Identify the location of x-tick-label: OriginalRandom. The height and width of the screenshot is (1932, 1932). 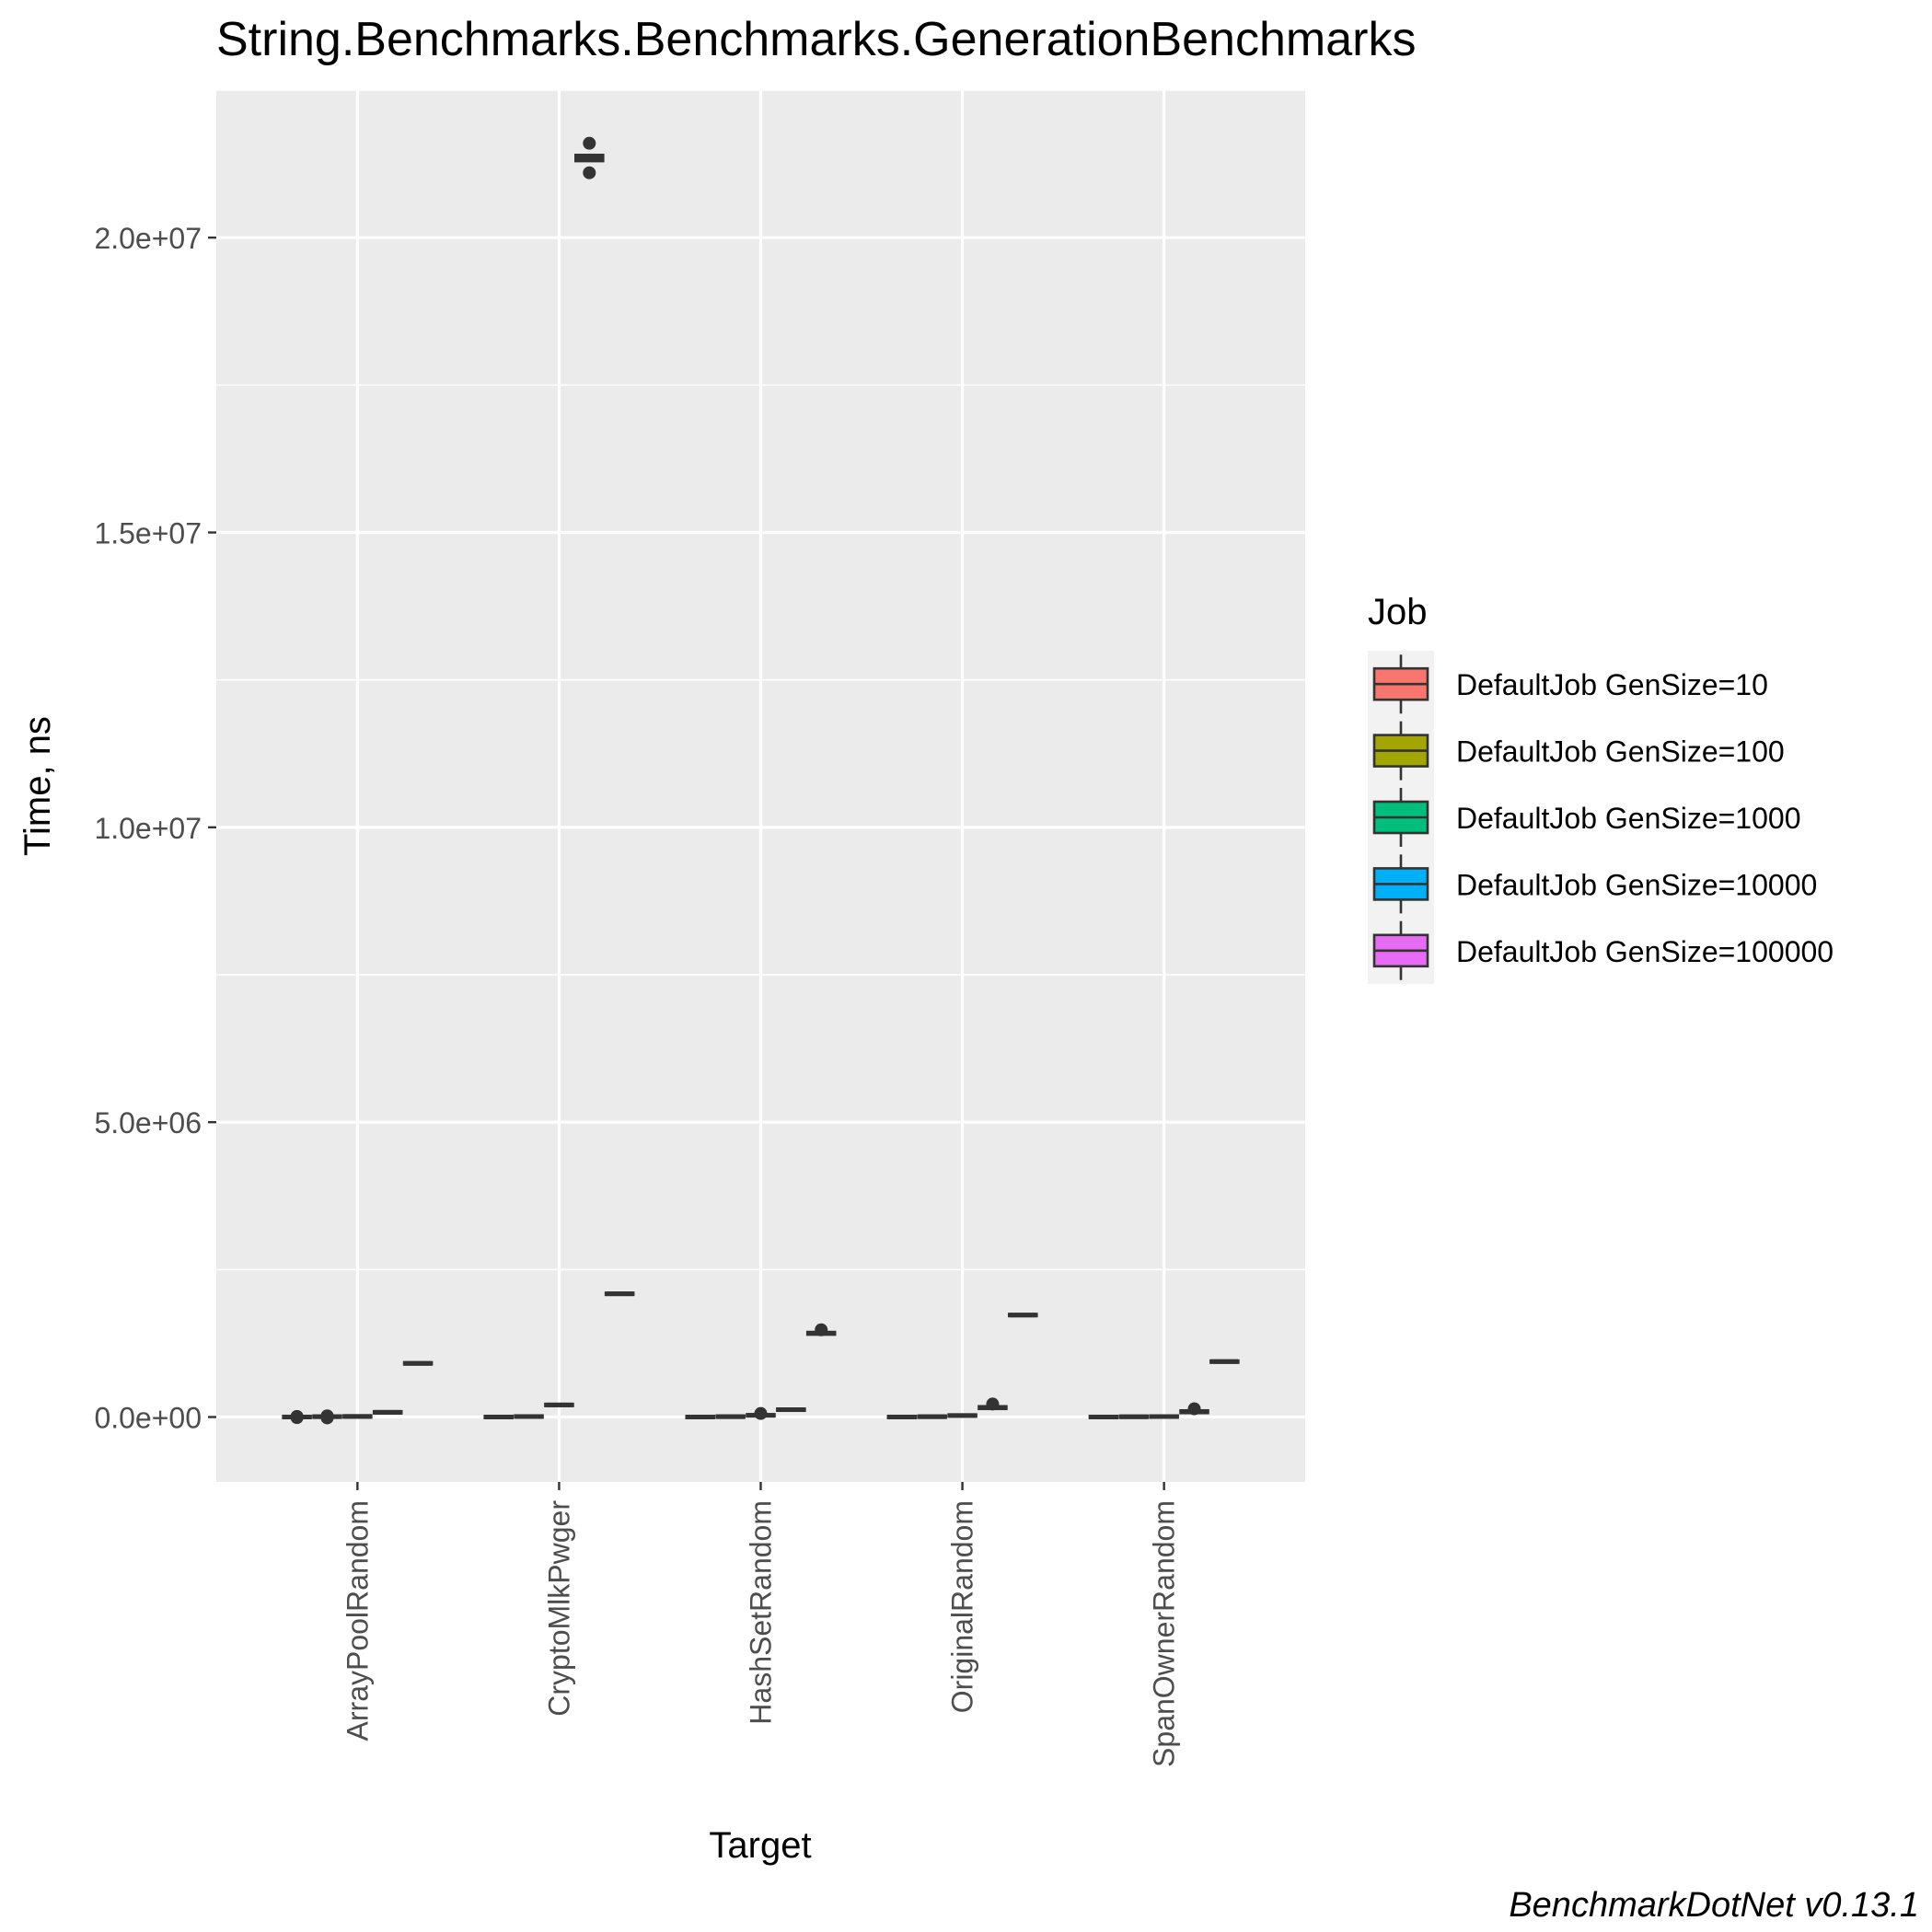
(963, 1607).